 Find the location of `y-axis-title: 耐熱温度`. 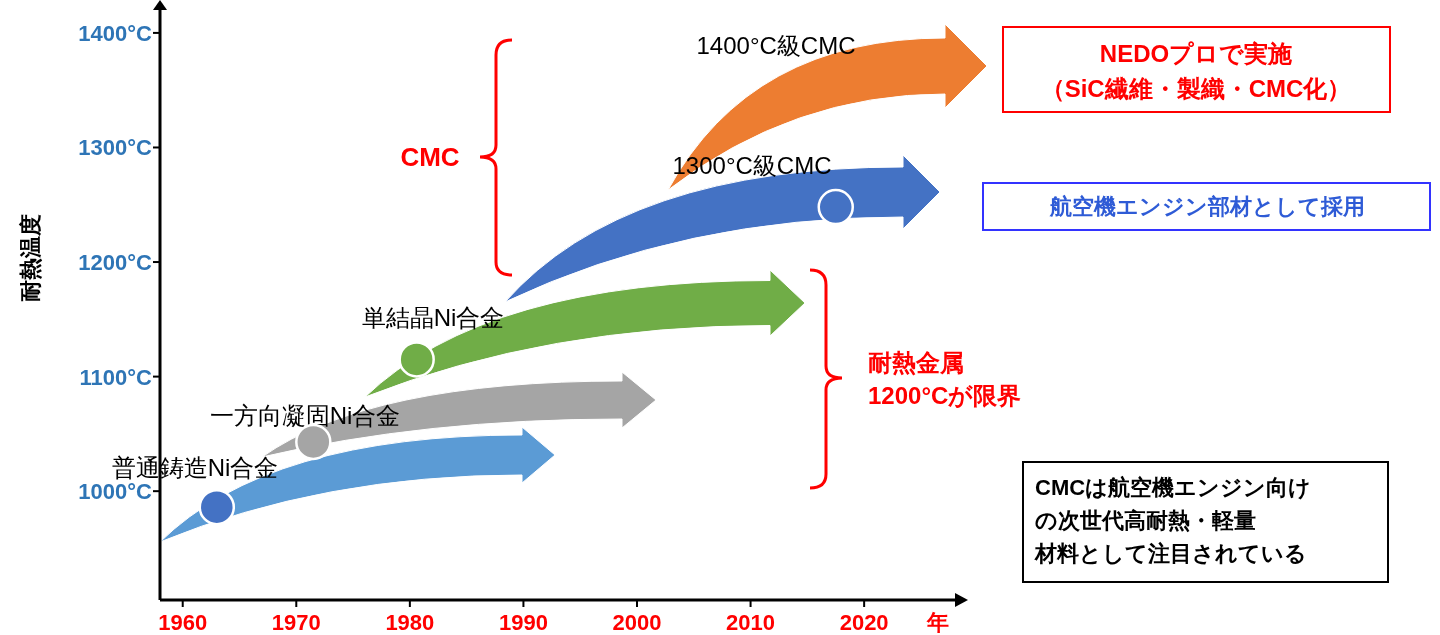

y-axis-title: 耐熱温度 is located at coordinates (30, 258).